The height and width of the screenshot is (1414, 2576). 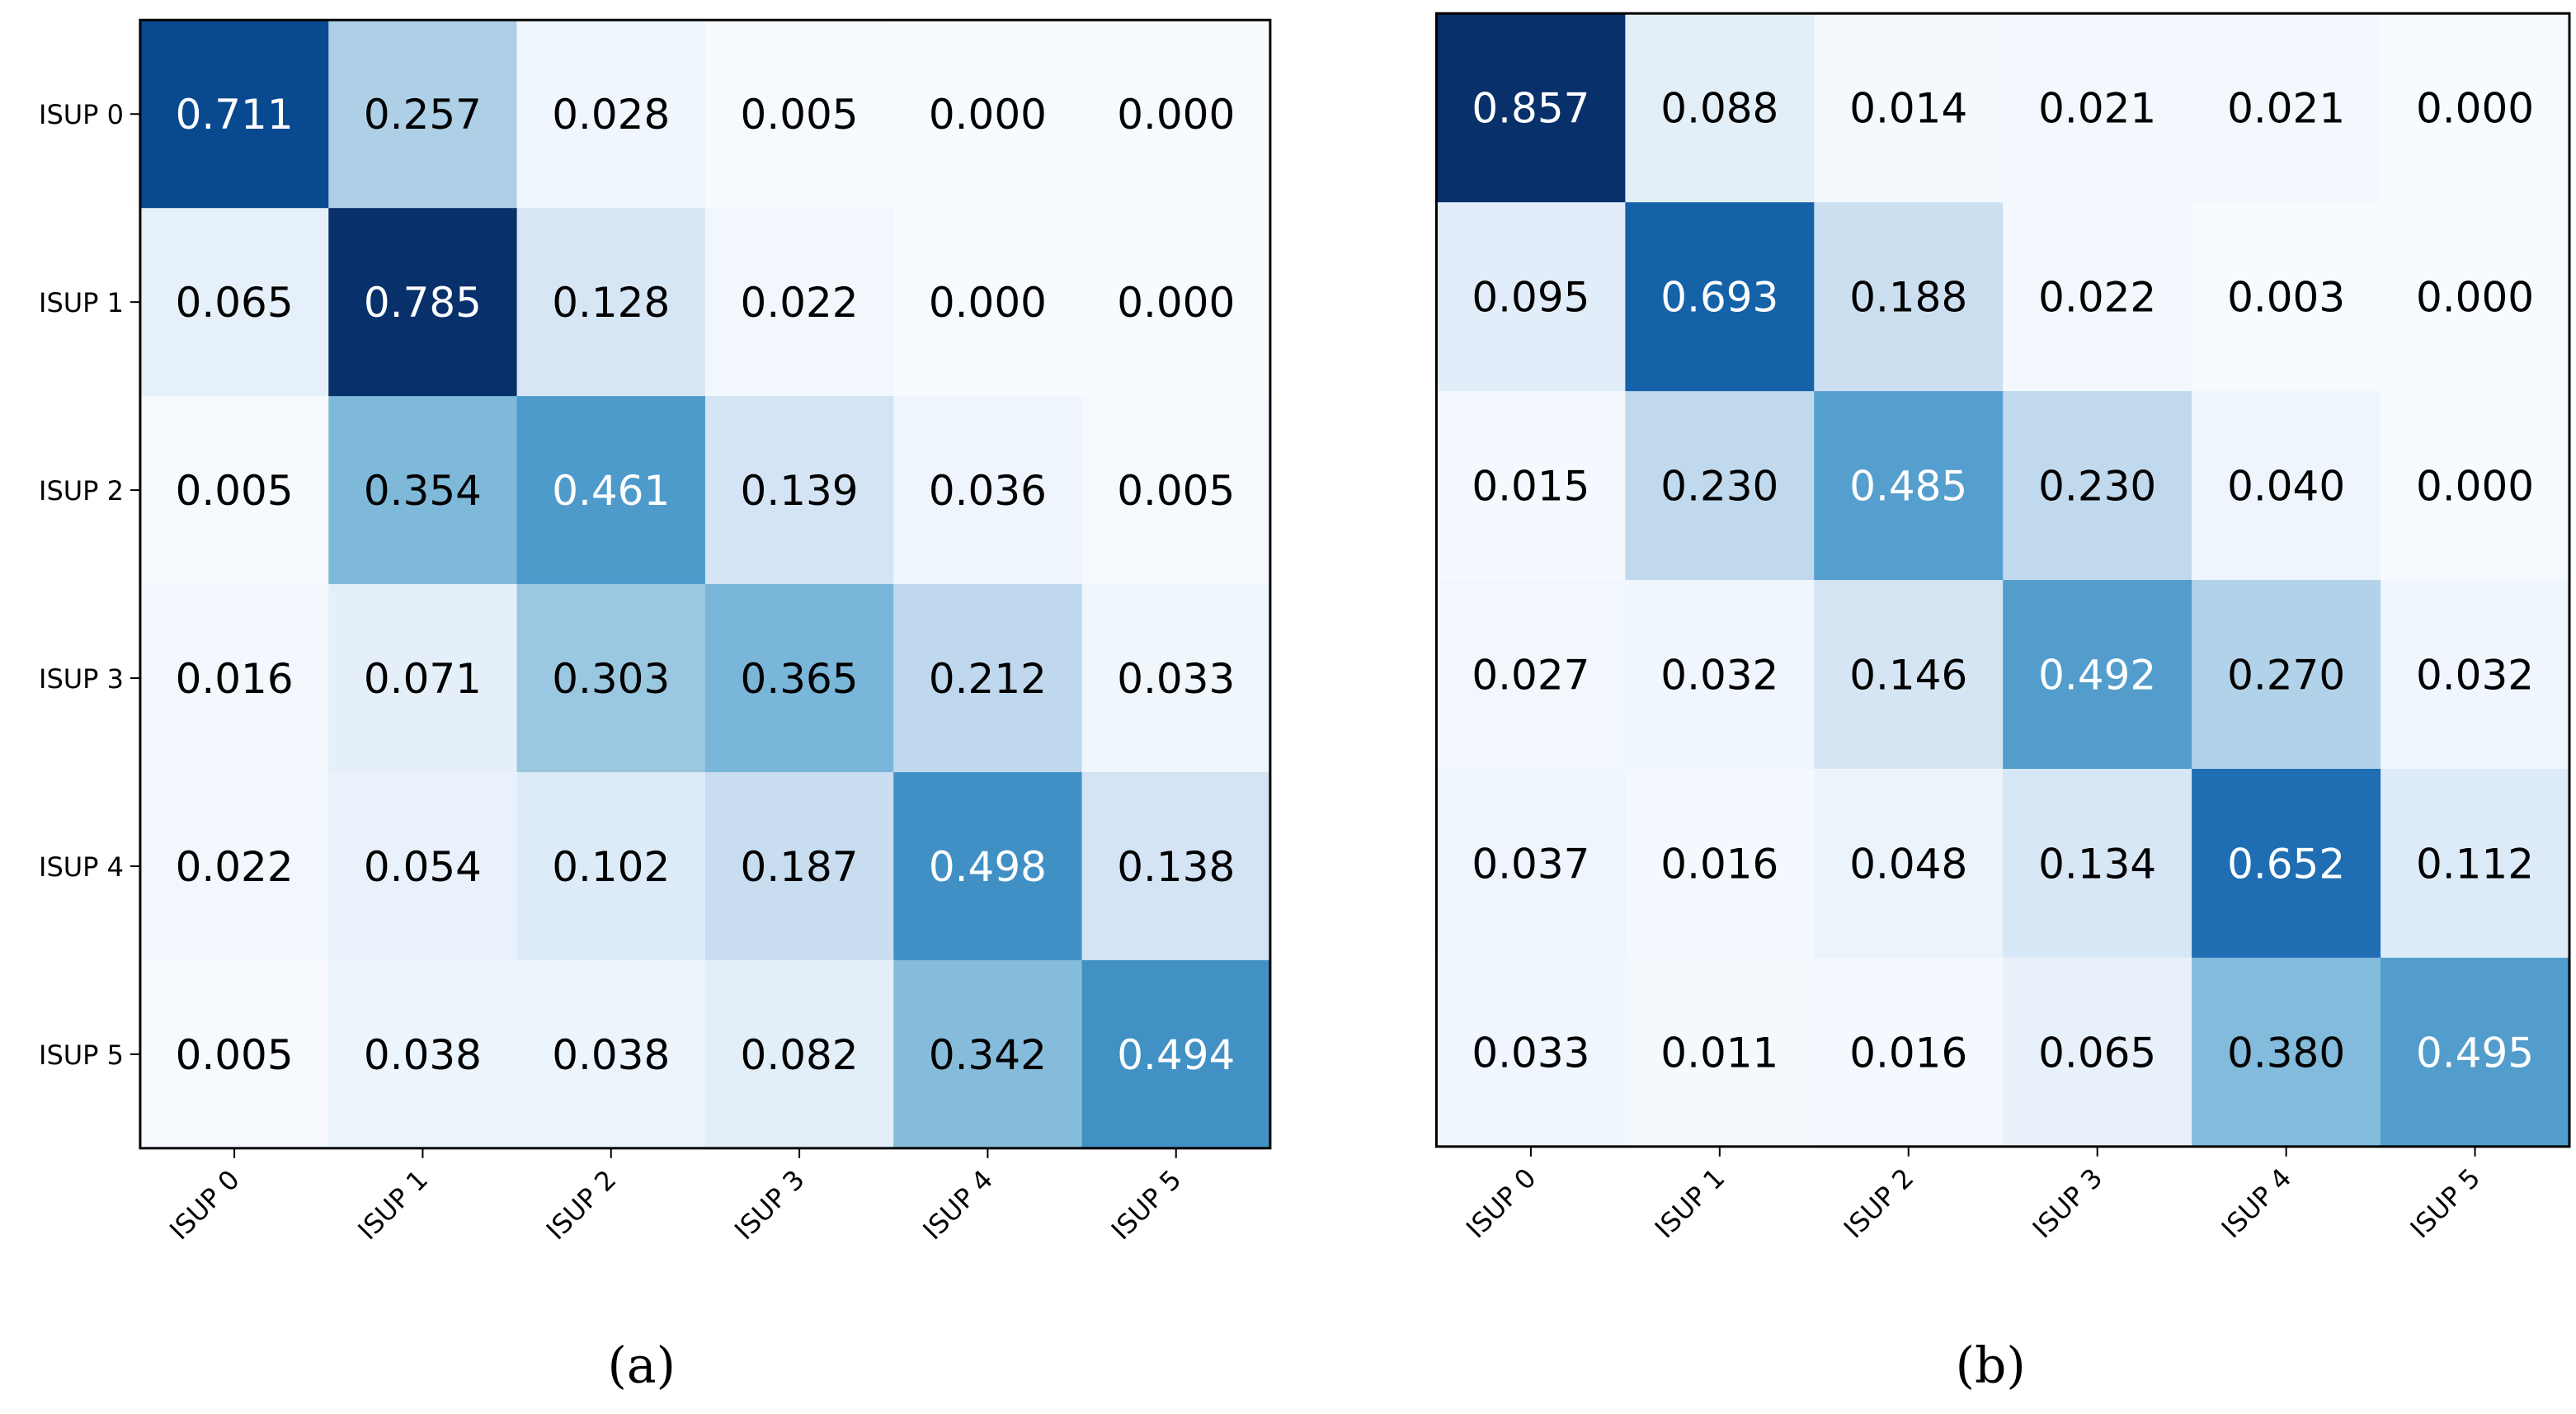 What do you see at coordinates (988, 491) in the screenshot?
I see `cell-value-label: 0.036` at bounding box center [988, 491].